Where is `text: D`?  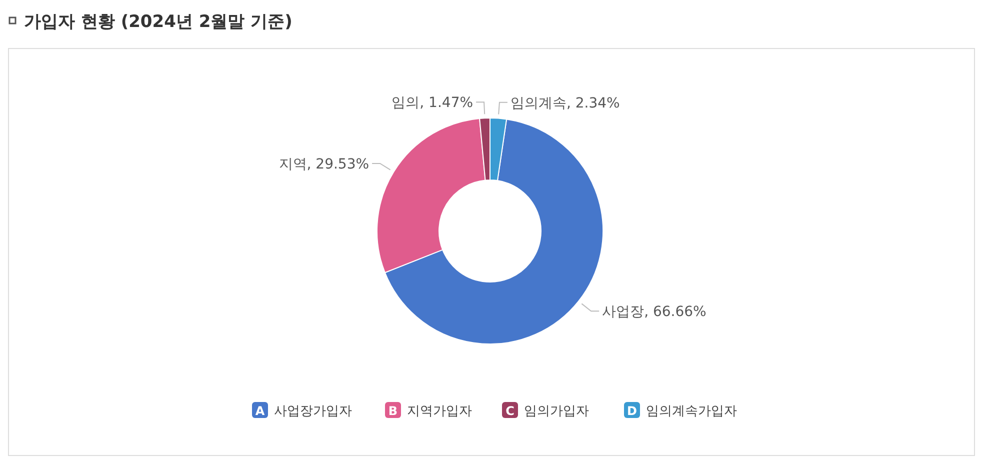 text: D is located at coordinates (632, 411).